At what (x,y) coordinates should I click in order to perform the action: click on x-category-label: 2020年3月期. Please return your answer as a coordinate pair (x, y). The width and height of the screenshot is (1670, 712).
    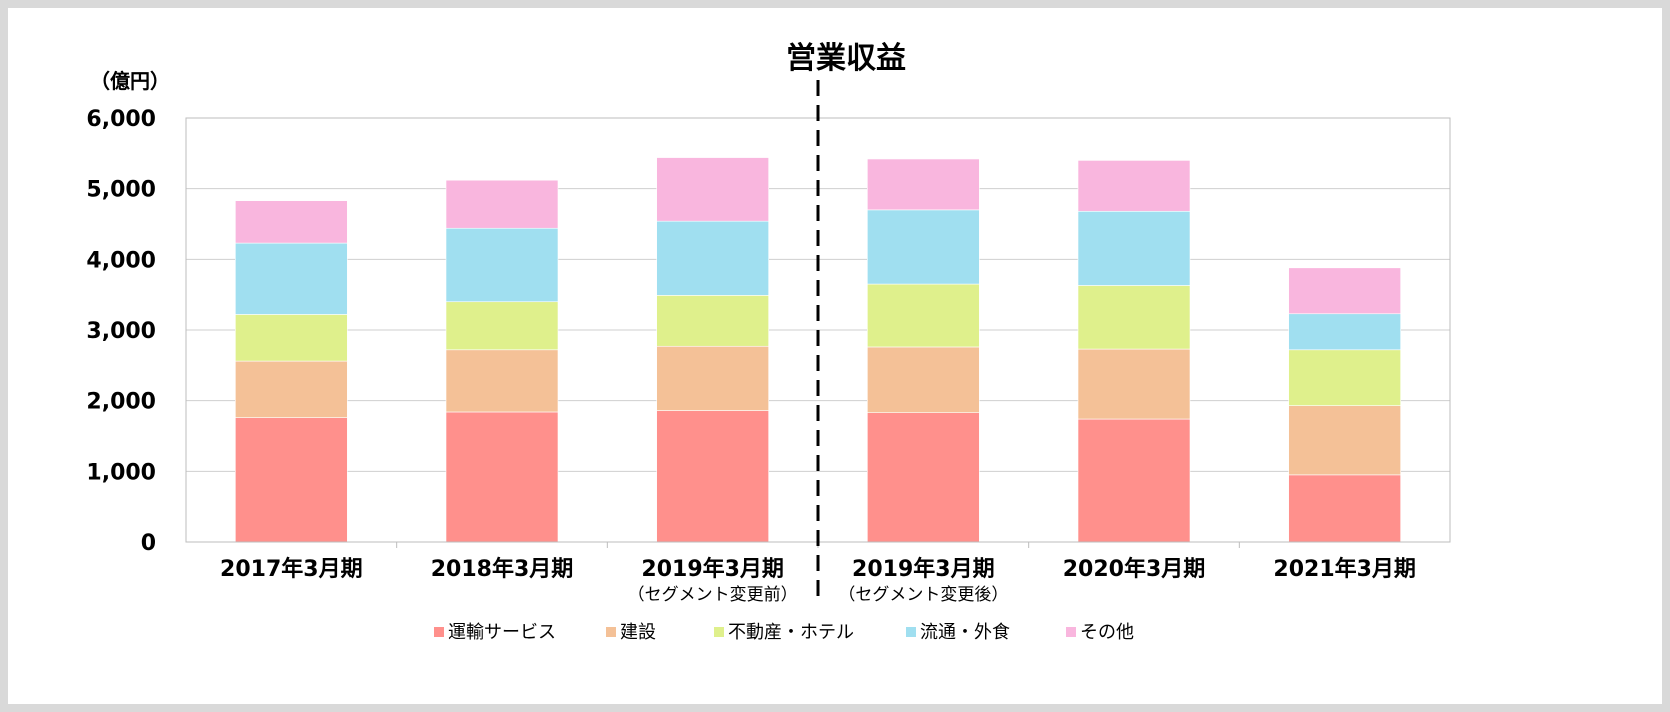
    Looking at the image, I should click on (1134, 569).